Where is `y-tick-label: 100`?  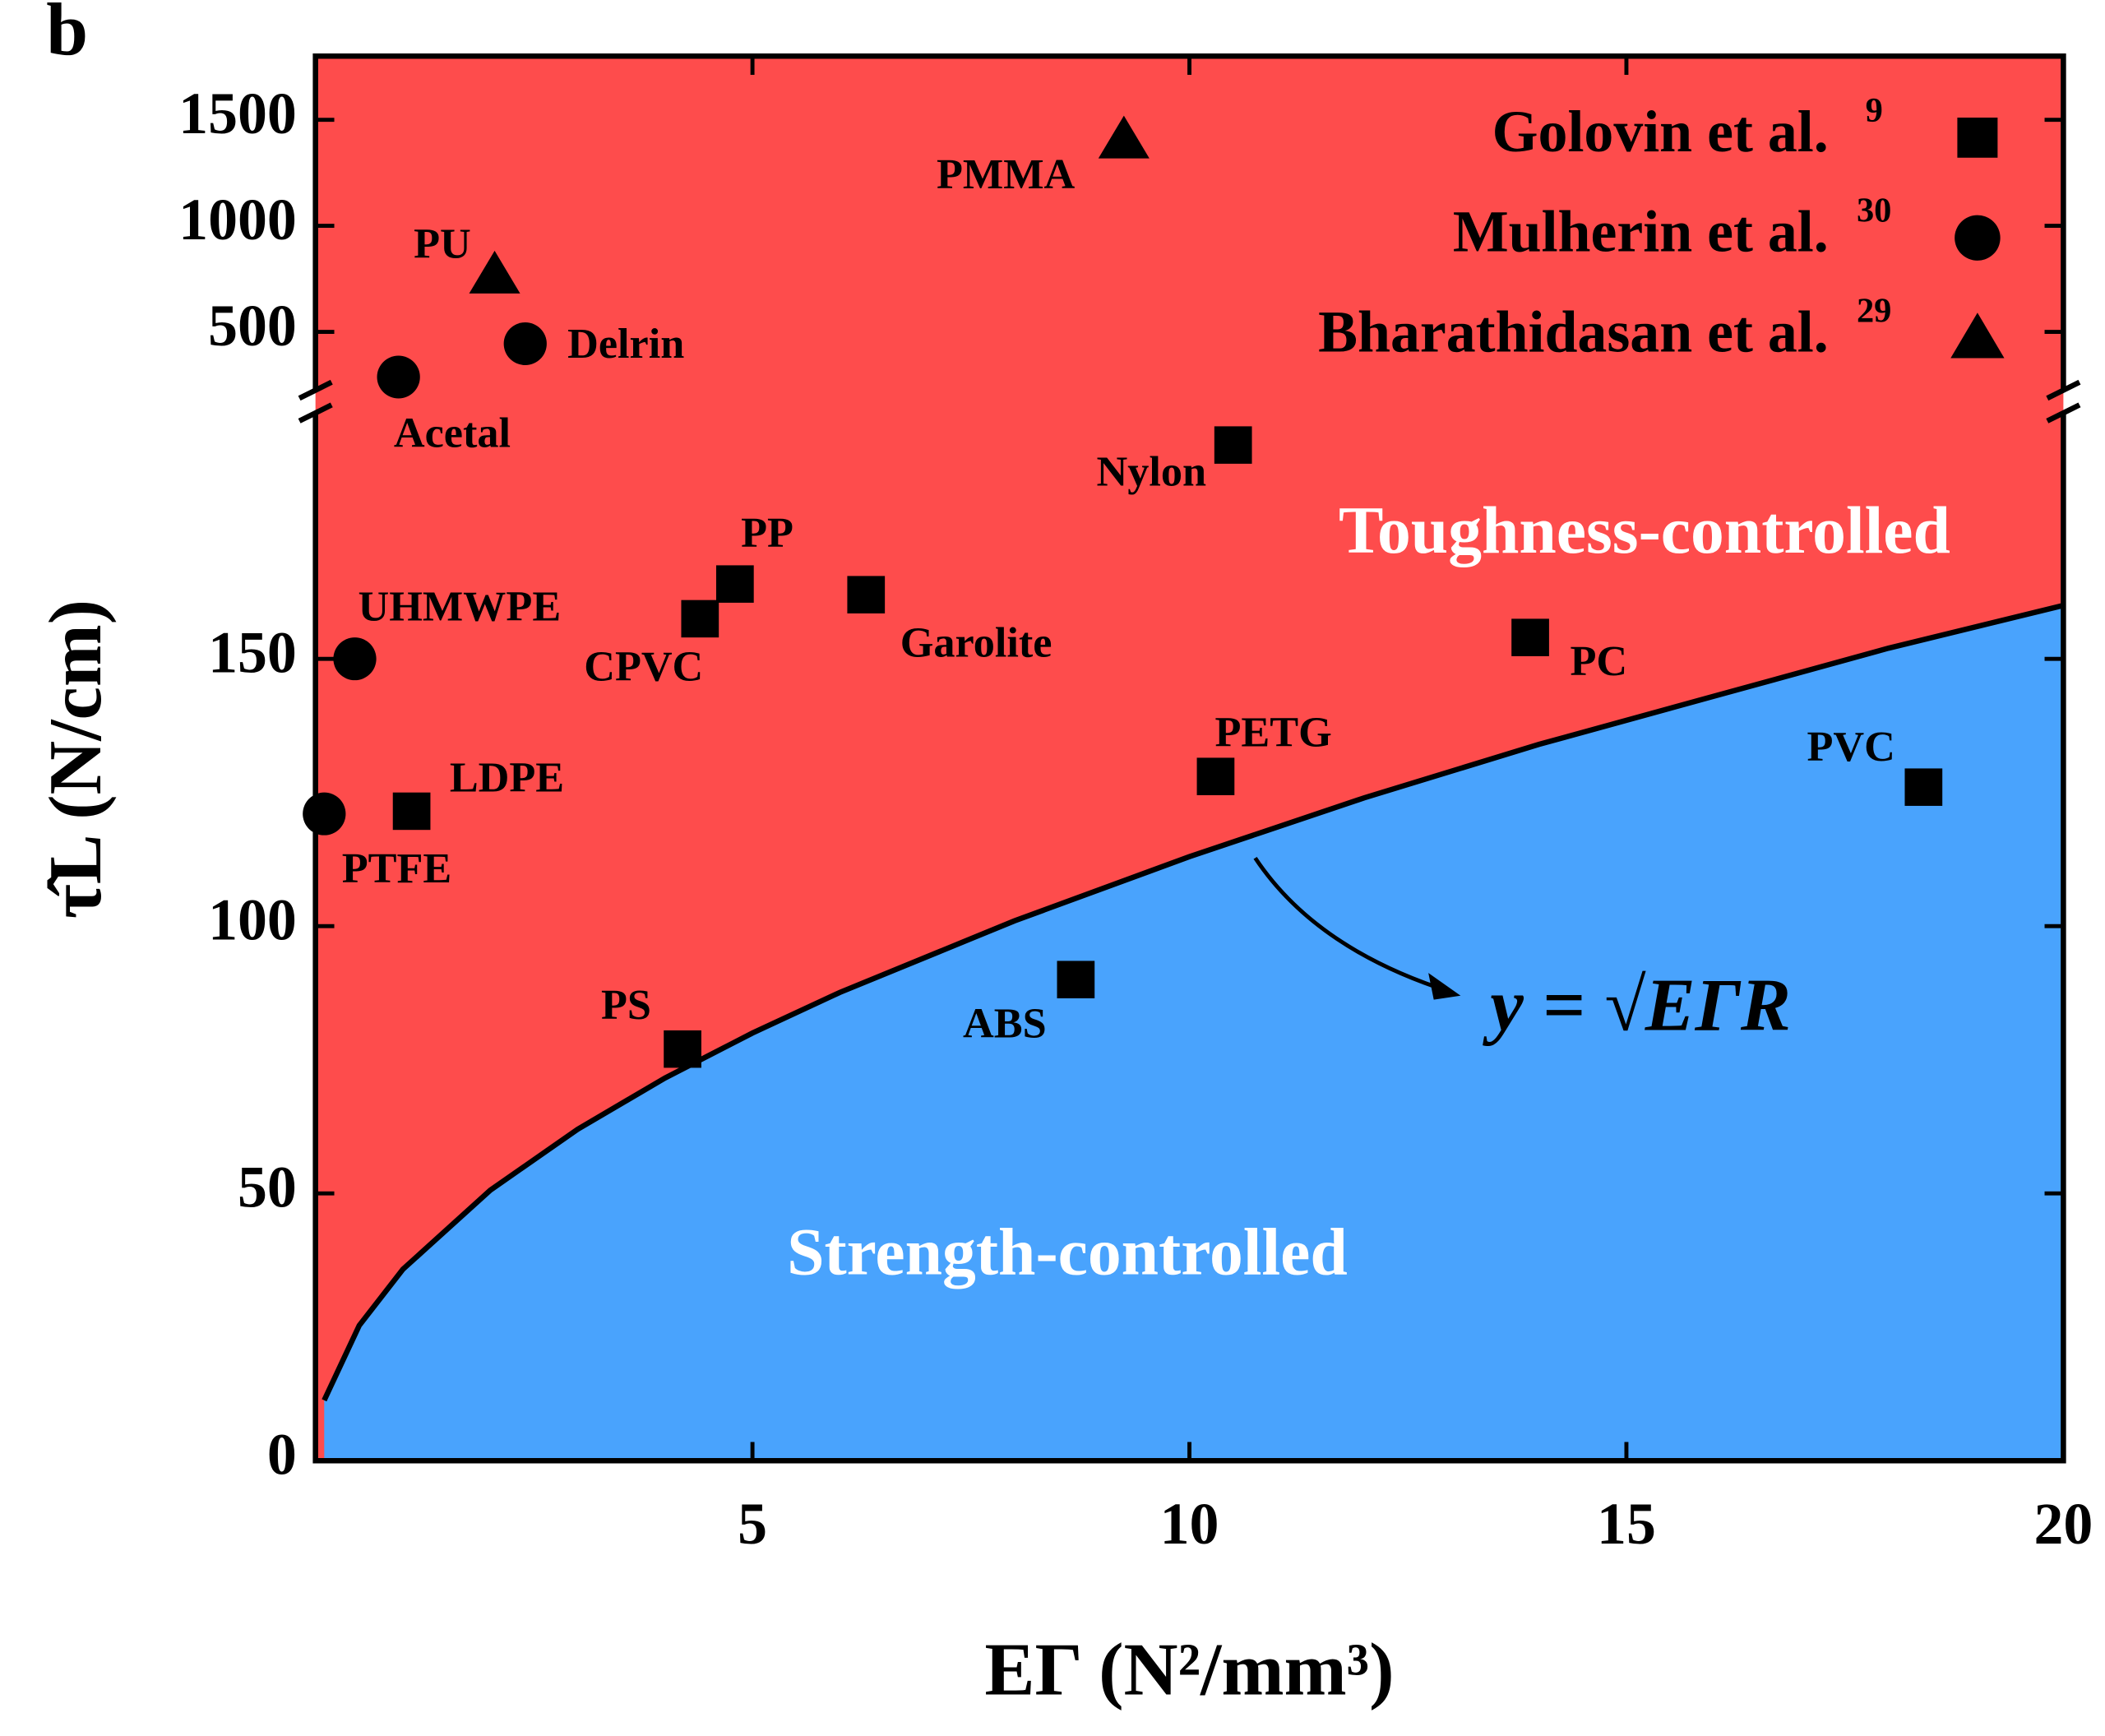 y-tick-label: 100 is located at coordinates (252, 920).